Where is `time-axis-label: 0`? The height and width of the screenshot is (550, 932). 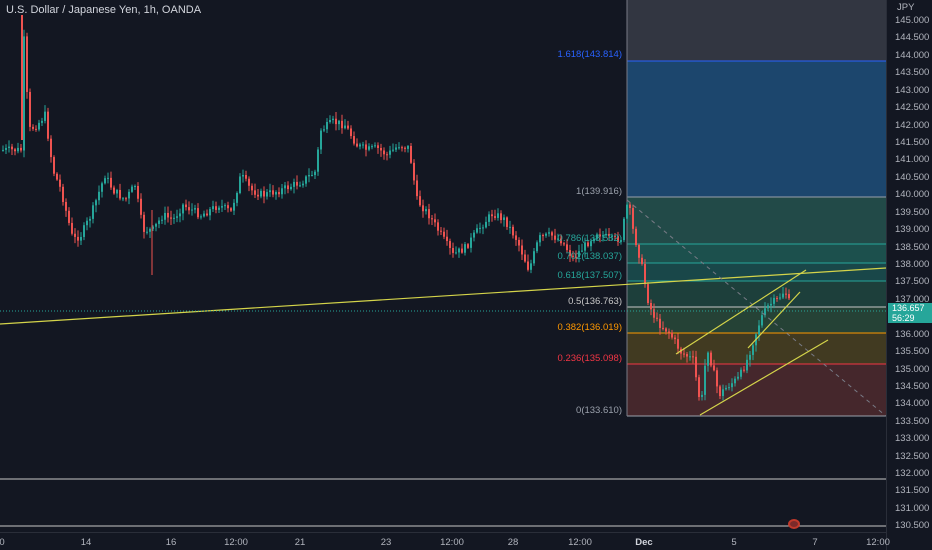
time-axis-label: 0 is located at coordinates (2, 542).